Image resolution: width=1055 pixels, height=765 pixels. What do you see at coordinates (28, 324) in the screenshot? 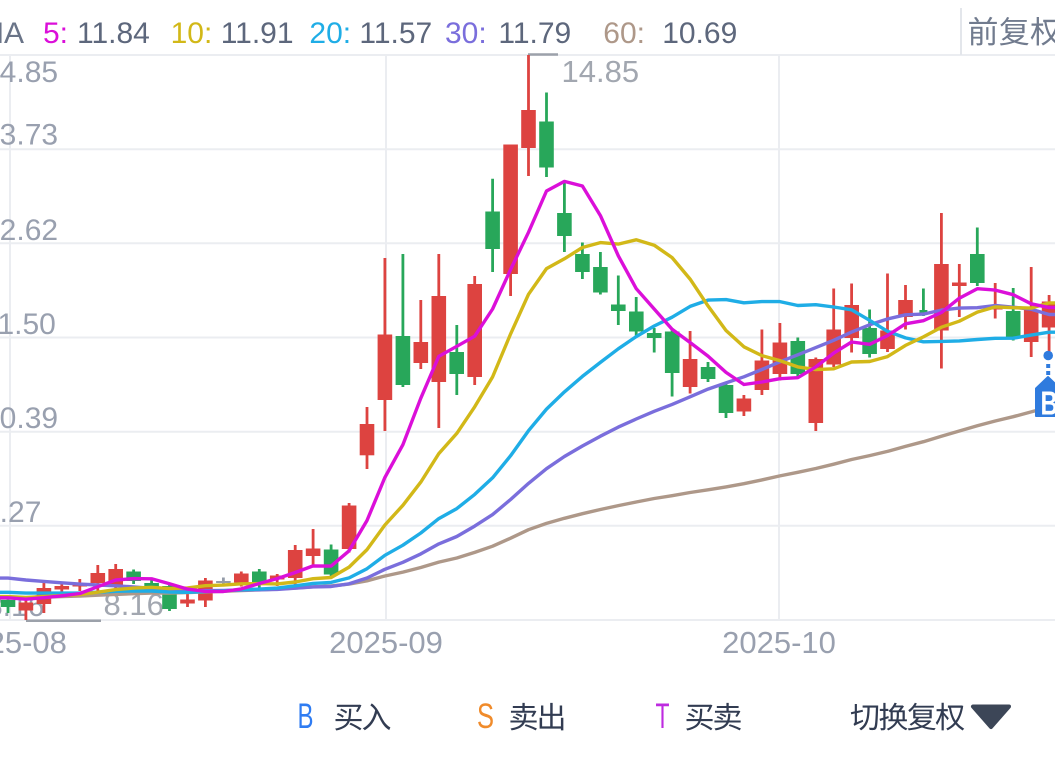
I see `svg-text: 11.50` at bounding box center [28, 324].